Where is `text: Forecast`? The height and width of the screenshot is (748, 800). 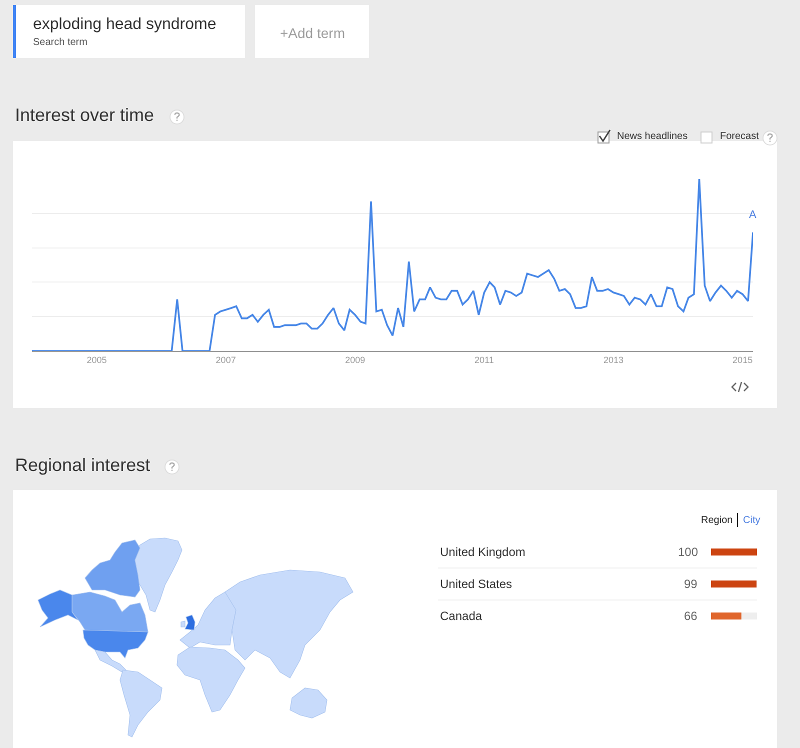
text: Forecast is located at coordinates (740, 136).